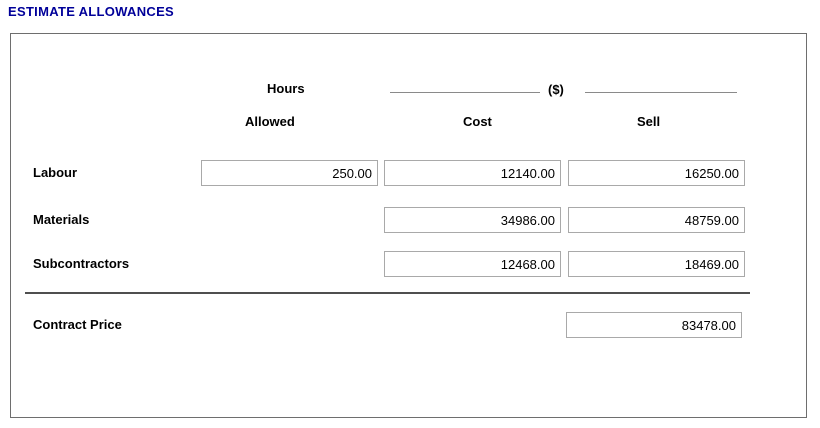 The height and width of the screenshot is (428, 820). I want to click on labour-hours-allowed-input, so click(289, 173).